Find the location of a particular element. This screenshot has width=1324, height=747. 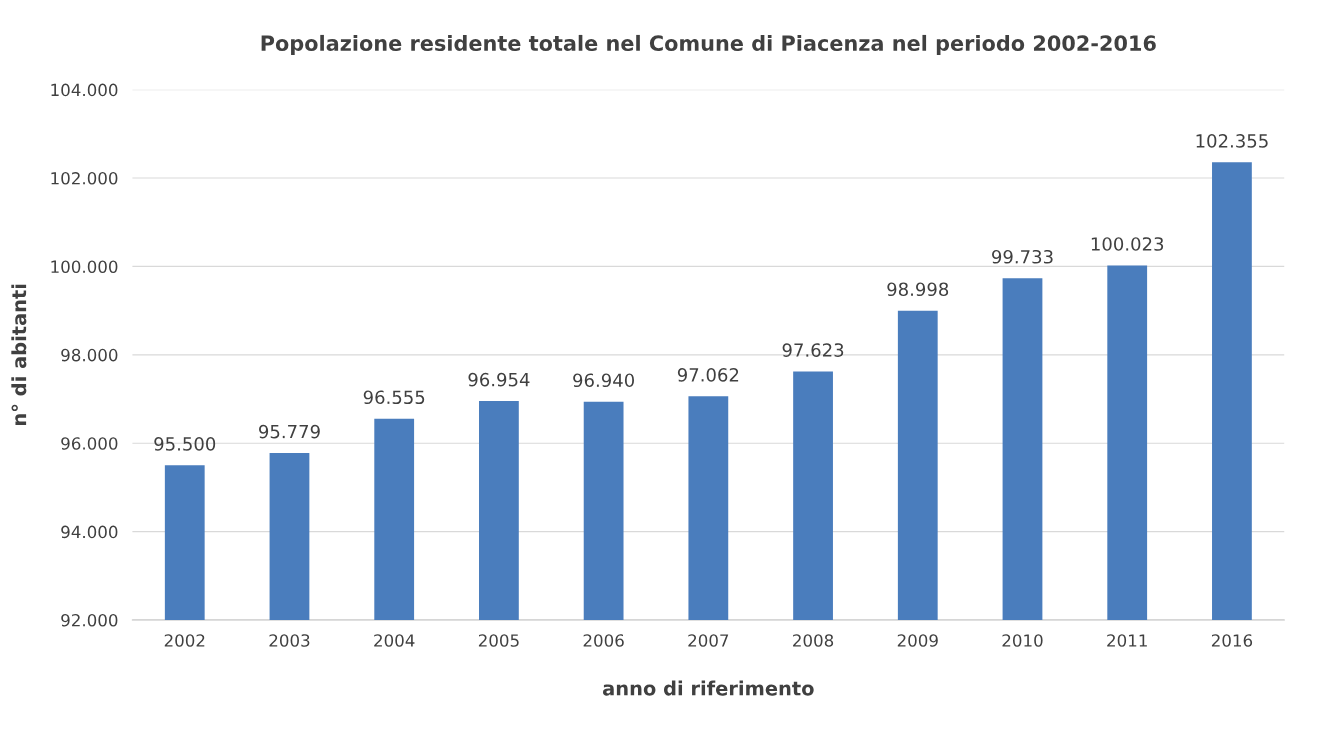

x-tick-label: 2002 is located at coordinates (184, 640).